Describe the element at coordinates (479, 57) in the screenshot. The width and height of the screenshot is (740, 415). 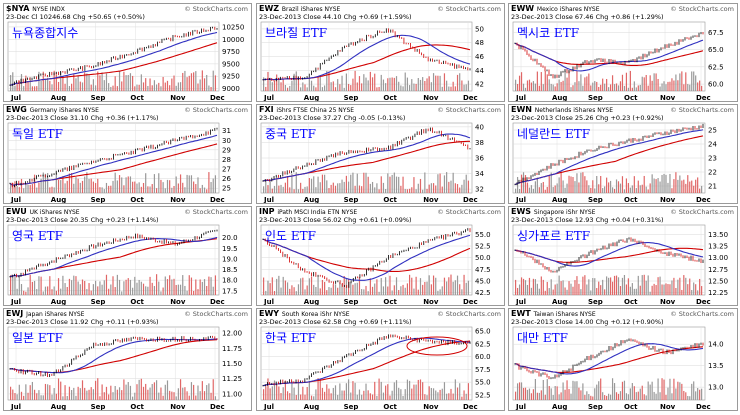
I see `y-tick-label: 46` at that location.